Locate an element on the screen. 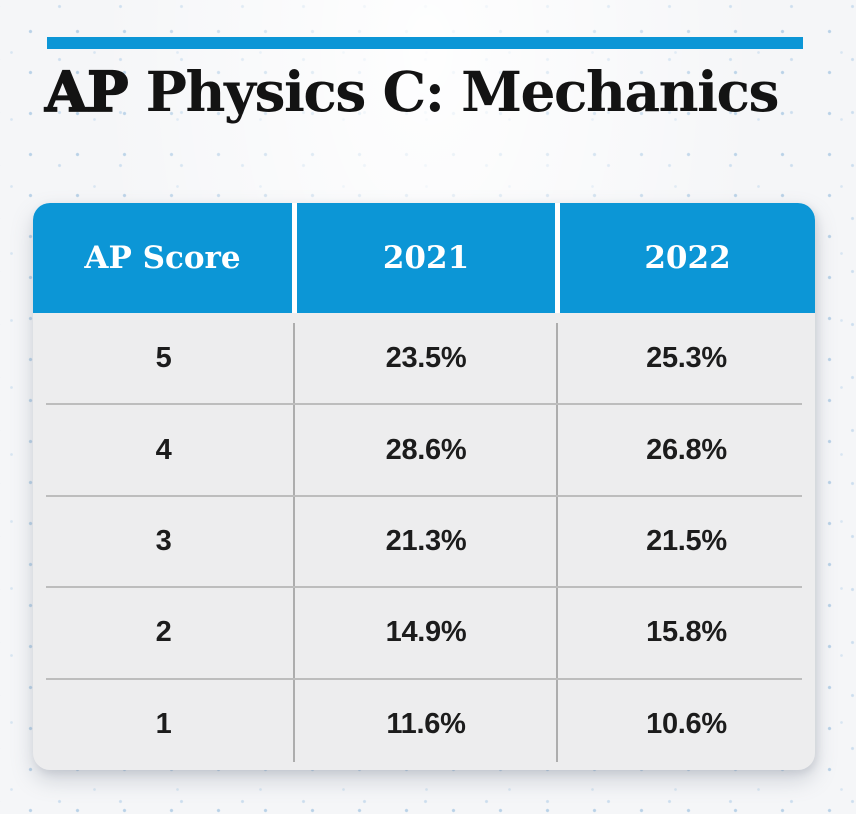  cell-2022-value: 10.6% is located at coordinates (686, 723).